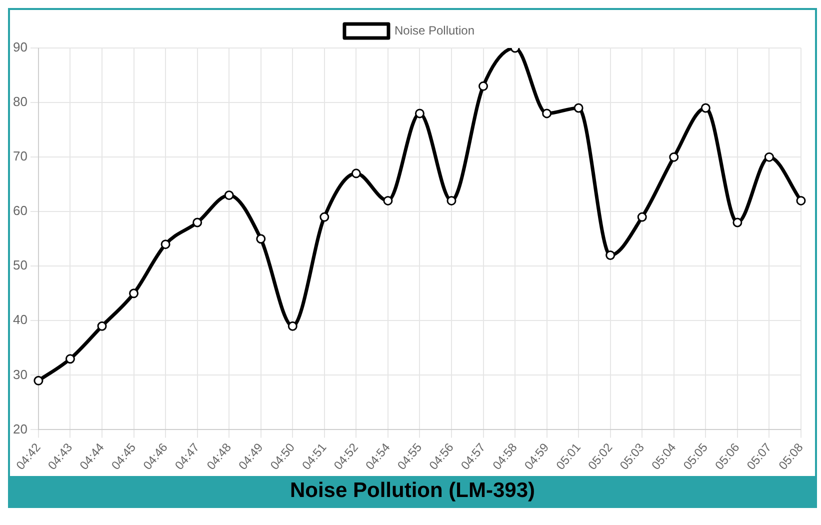 Image resolution: width=821 pixels, height=525 pixels. Describe the element at coordinates (20, 210) in the screenshot. I see `y-tick-label: 60` at that location.